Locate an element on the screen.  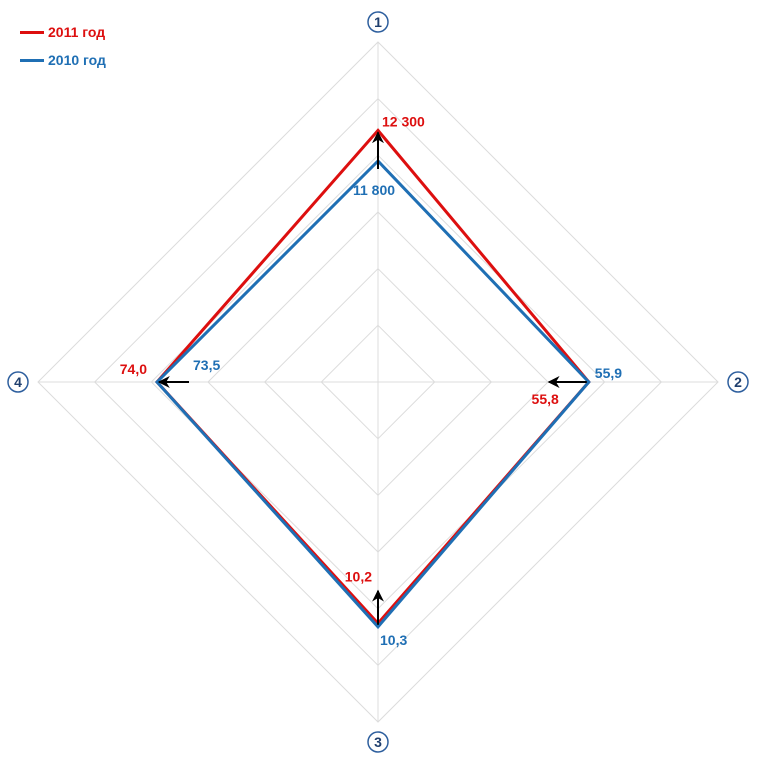
axis-marker-label-4: 4 is located at coordinates (18, 382).